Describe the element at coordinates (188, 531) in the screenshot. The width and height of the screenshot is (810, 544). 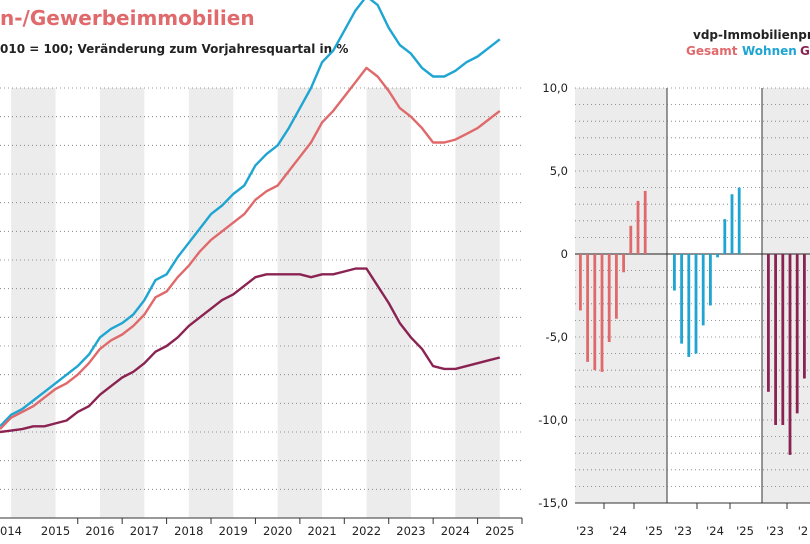
I see `x-tick-label: 2018` at that location.